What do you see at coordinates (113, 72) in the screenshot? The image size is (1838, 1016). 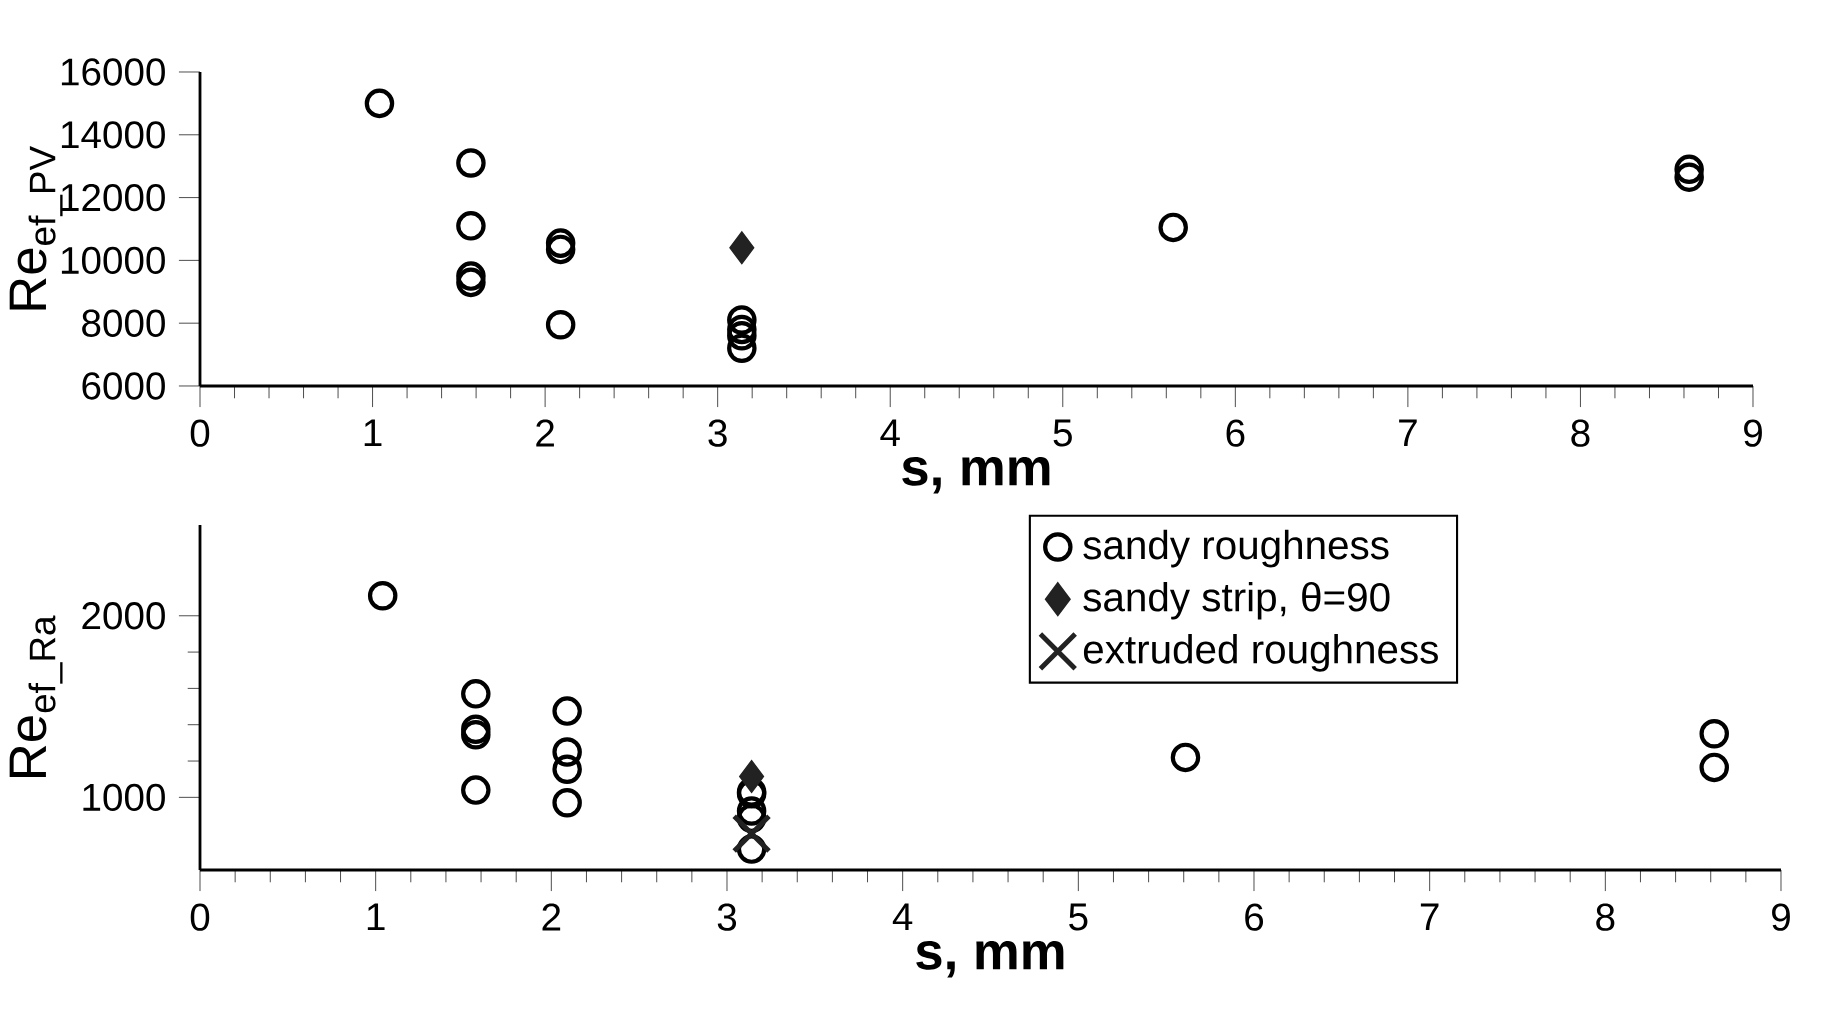 I see `y-tick-label: 16000` at bounding box center [113, 72].